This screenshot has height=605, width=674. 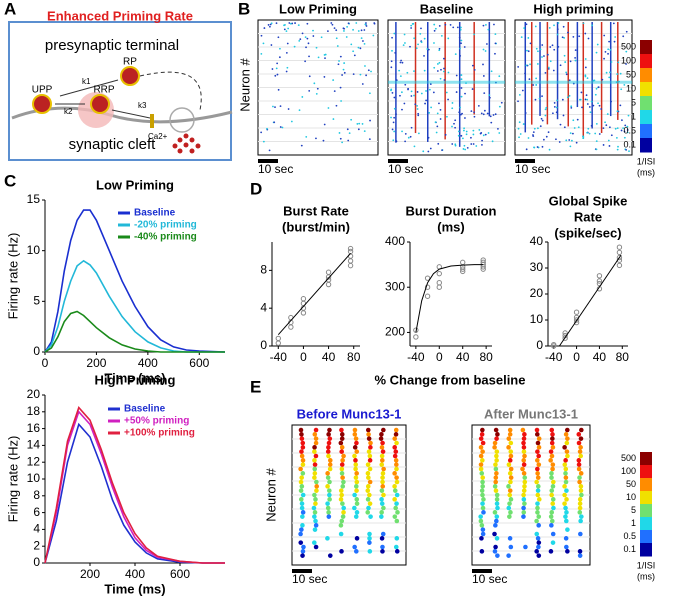 What do you see at coordinates (576, 312) in the screenshot?
I see `data-point` at bounding box center [576, 312].